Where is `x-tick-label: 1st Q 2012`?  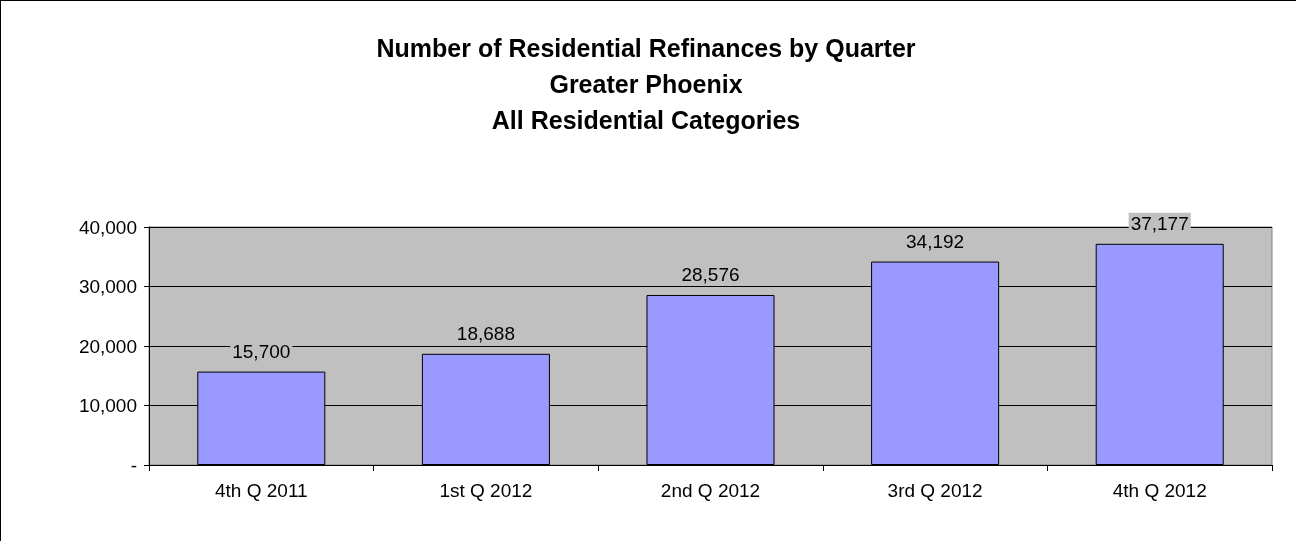 x-tick-label: 1st Q 2012 is located at coordinates (486, 490).